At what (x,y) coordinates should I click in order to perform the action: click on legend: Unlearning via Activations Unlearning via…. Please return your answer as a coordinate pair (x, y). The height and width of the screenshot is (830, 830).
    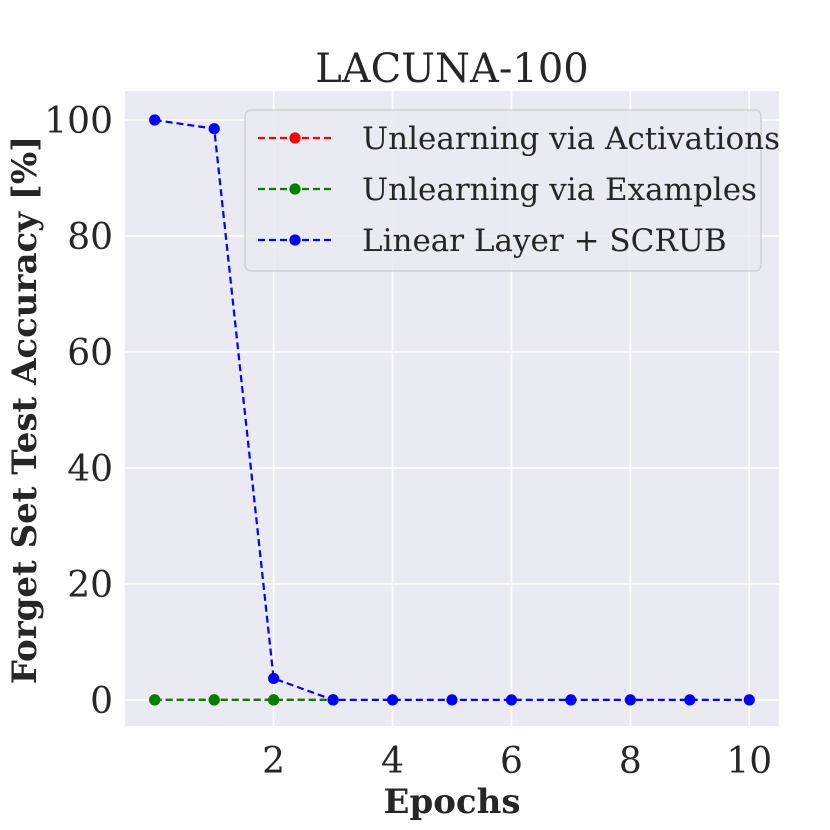
    Looking at the image, I should click on (512, 190).